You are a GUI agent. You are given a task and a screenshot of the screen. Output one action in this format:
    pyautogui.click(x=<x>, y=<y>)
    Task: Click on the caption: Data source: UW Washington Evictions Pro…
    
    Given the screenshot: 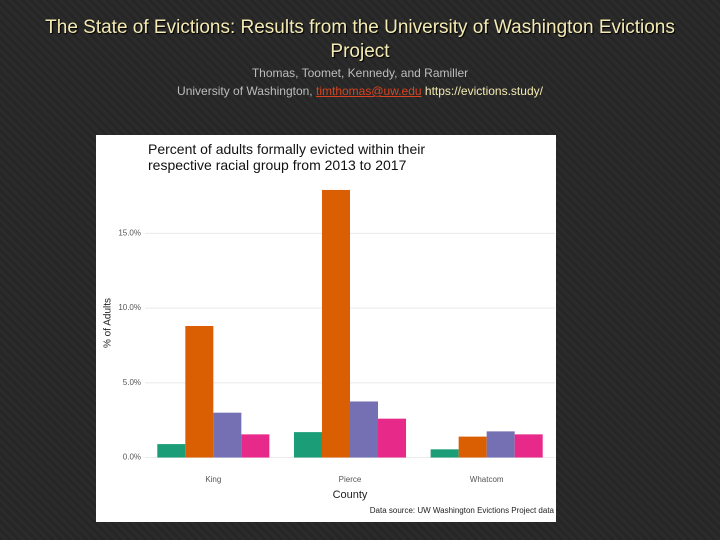 What is the action you would take?
    pyautogui.click(x=462, y=510)
    